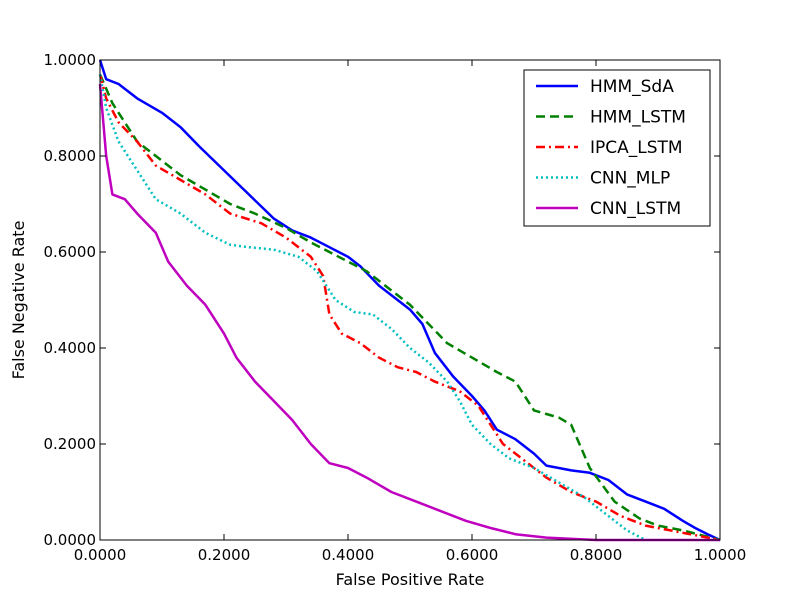 The height and width of the screenshot is (600, 800). I want to click on legend-label-4: CNN_LSTM, so click(635, 209).